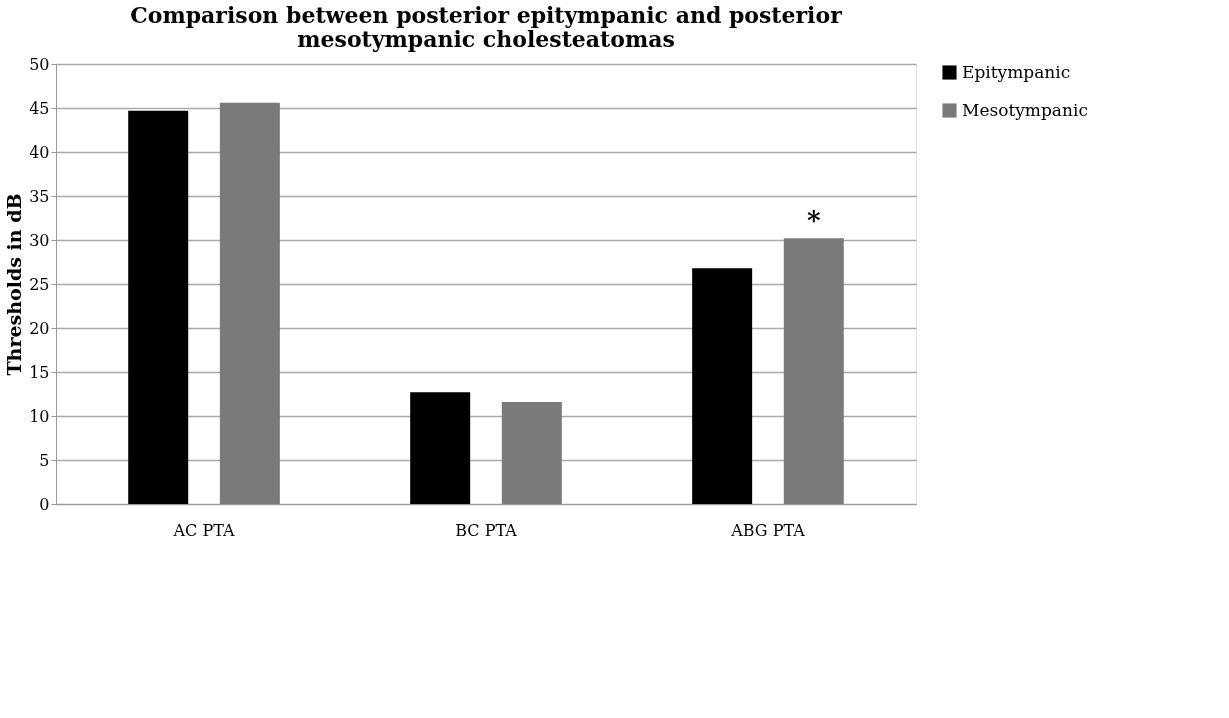 This screenshot has height=718, width=1229. What do you see at coordinates (813, 220) in the screenshot?
I see `annotation: *` at bounding box center [813, 220].